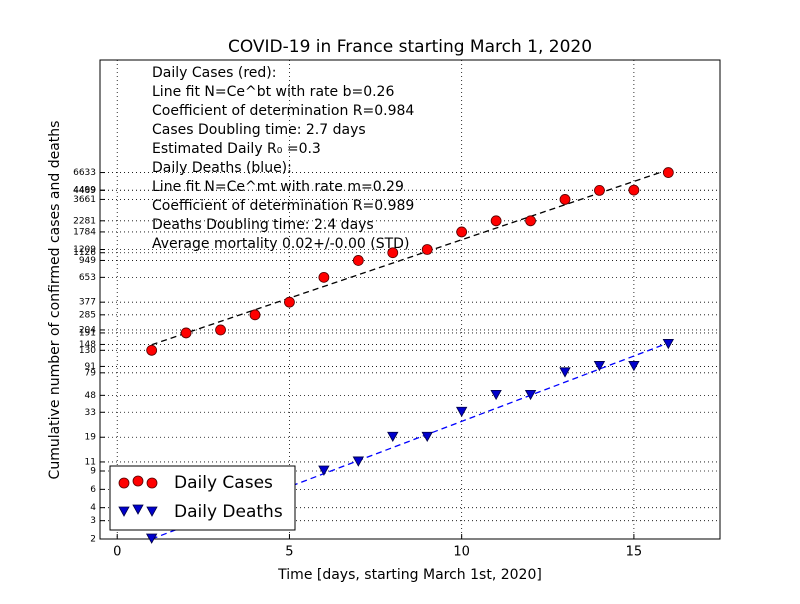  What do you see at coordinates (93, 521) in the screenshot?
I see `y-tick-label: 3` at bounding box center [93, 521].